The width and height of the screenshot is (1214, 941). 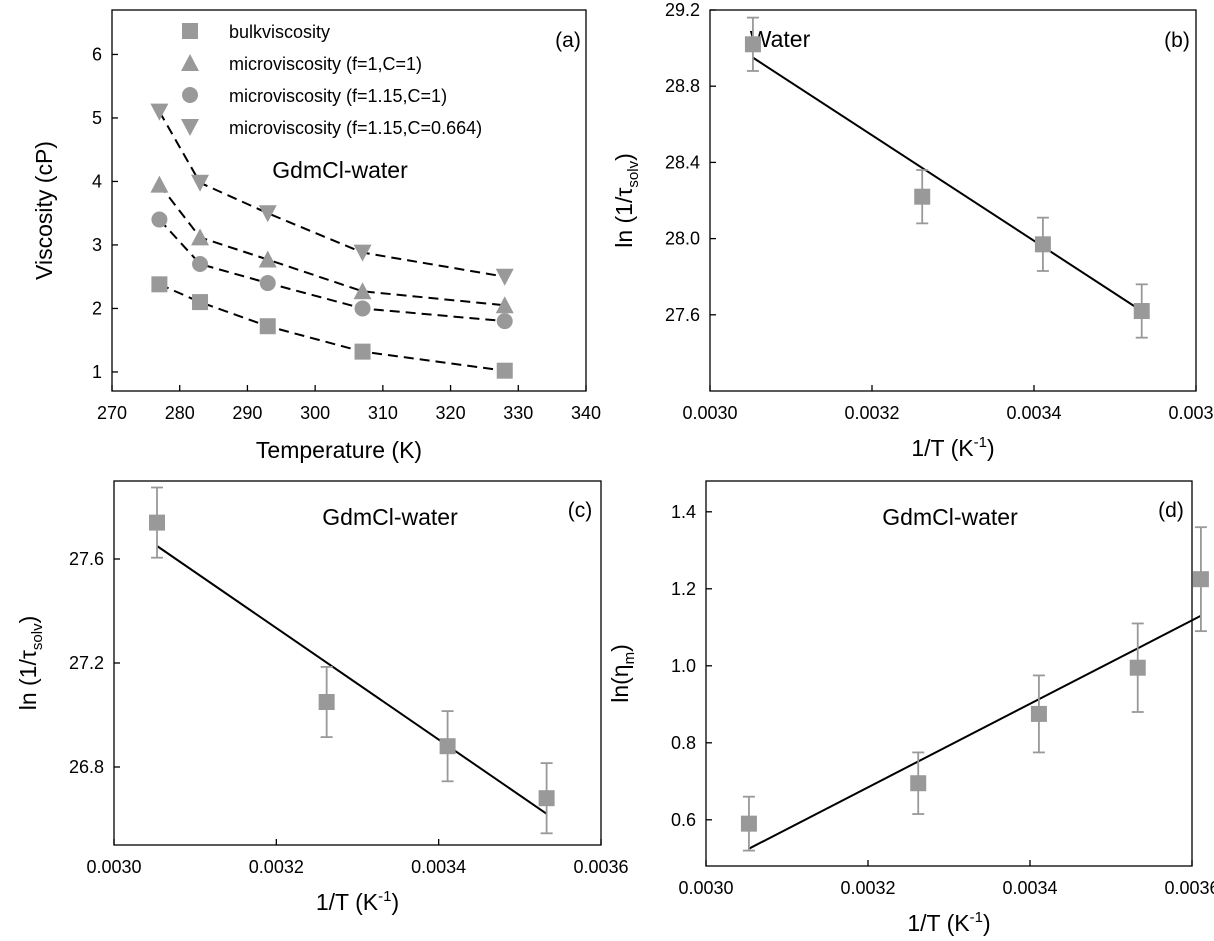 What do you see at coordinates (44, 210) in the screenshot?
I see `y-axis-label: Viscosity (cP)` at bounding box center [44, 210].